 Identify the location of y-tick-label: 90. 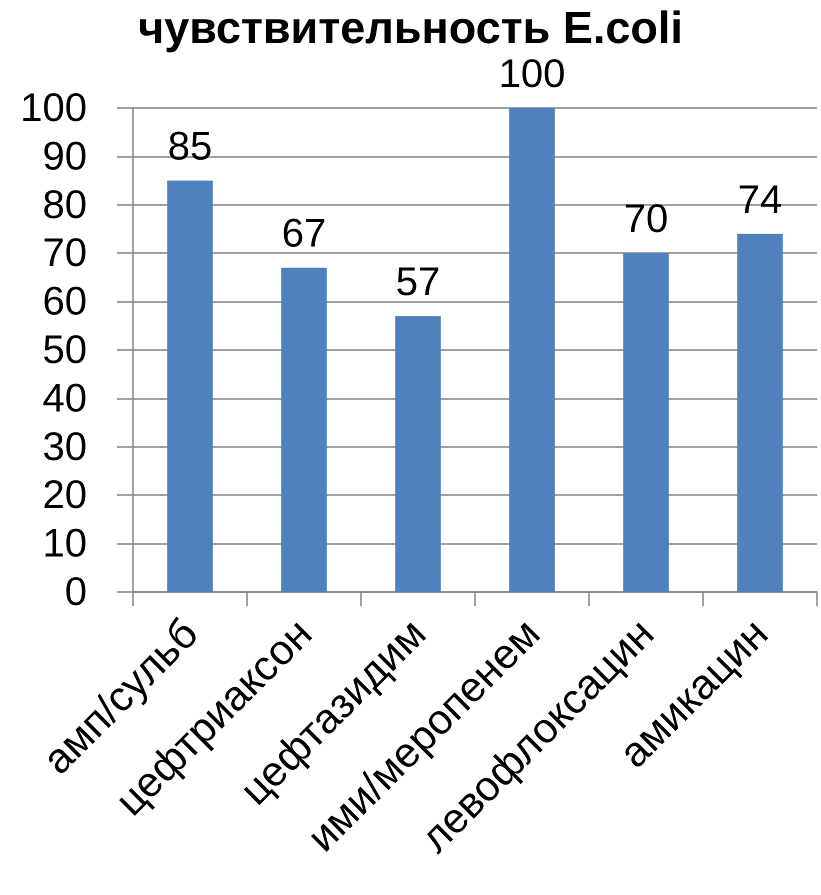
(64, 156).